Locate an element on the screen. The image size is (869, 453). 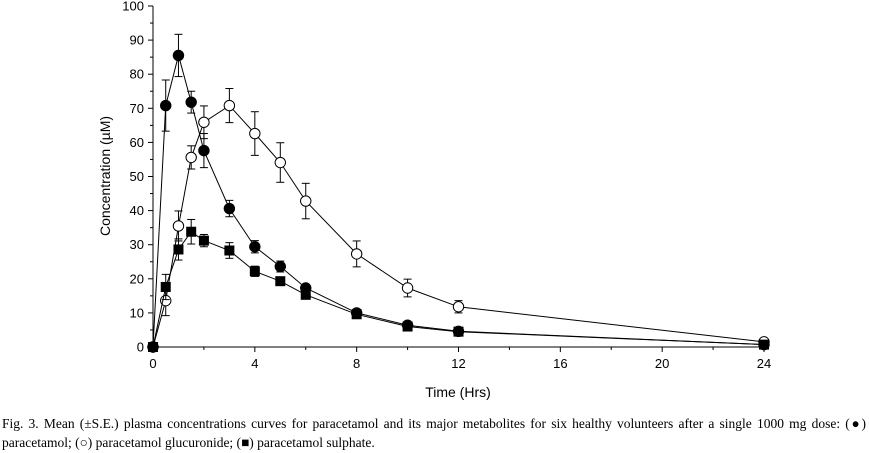
y-tick-label: 20 is located at coordinates (137, 278).